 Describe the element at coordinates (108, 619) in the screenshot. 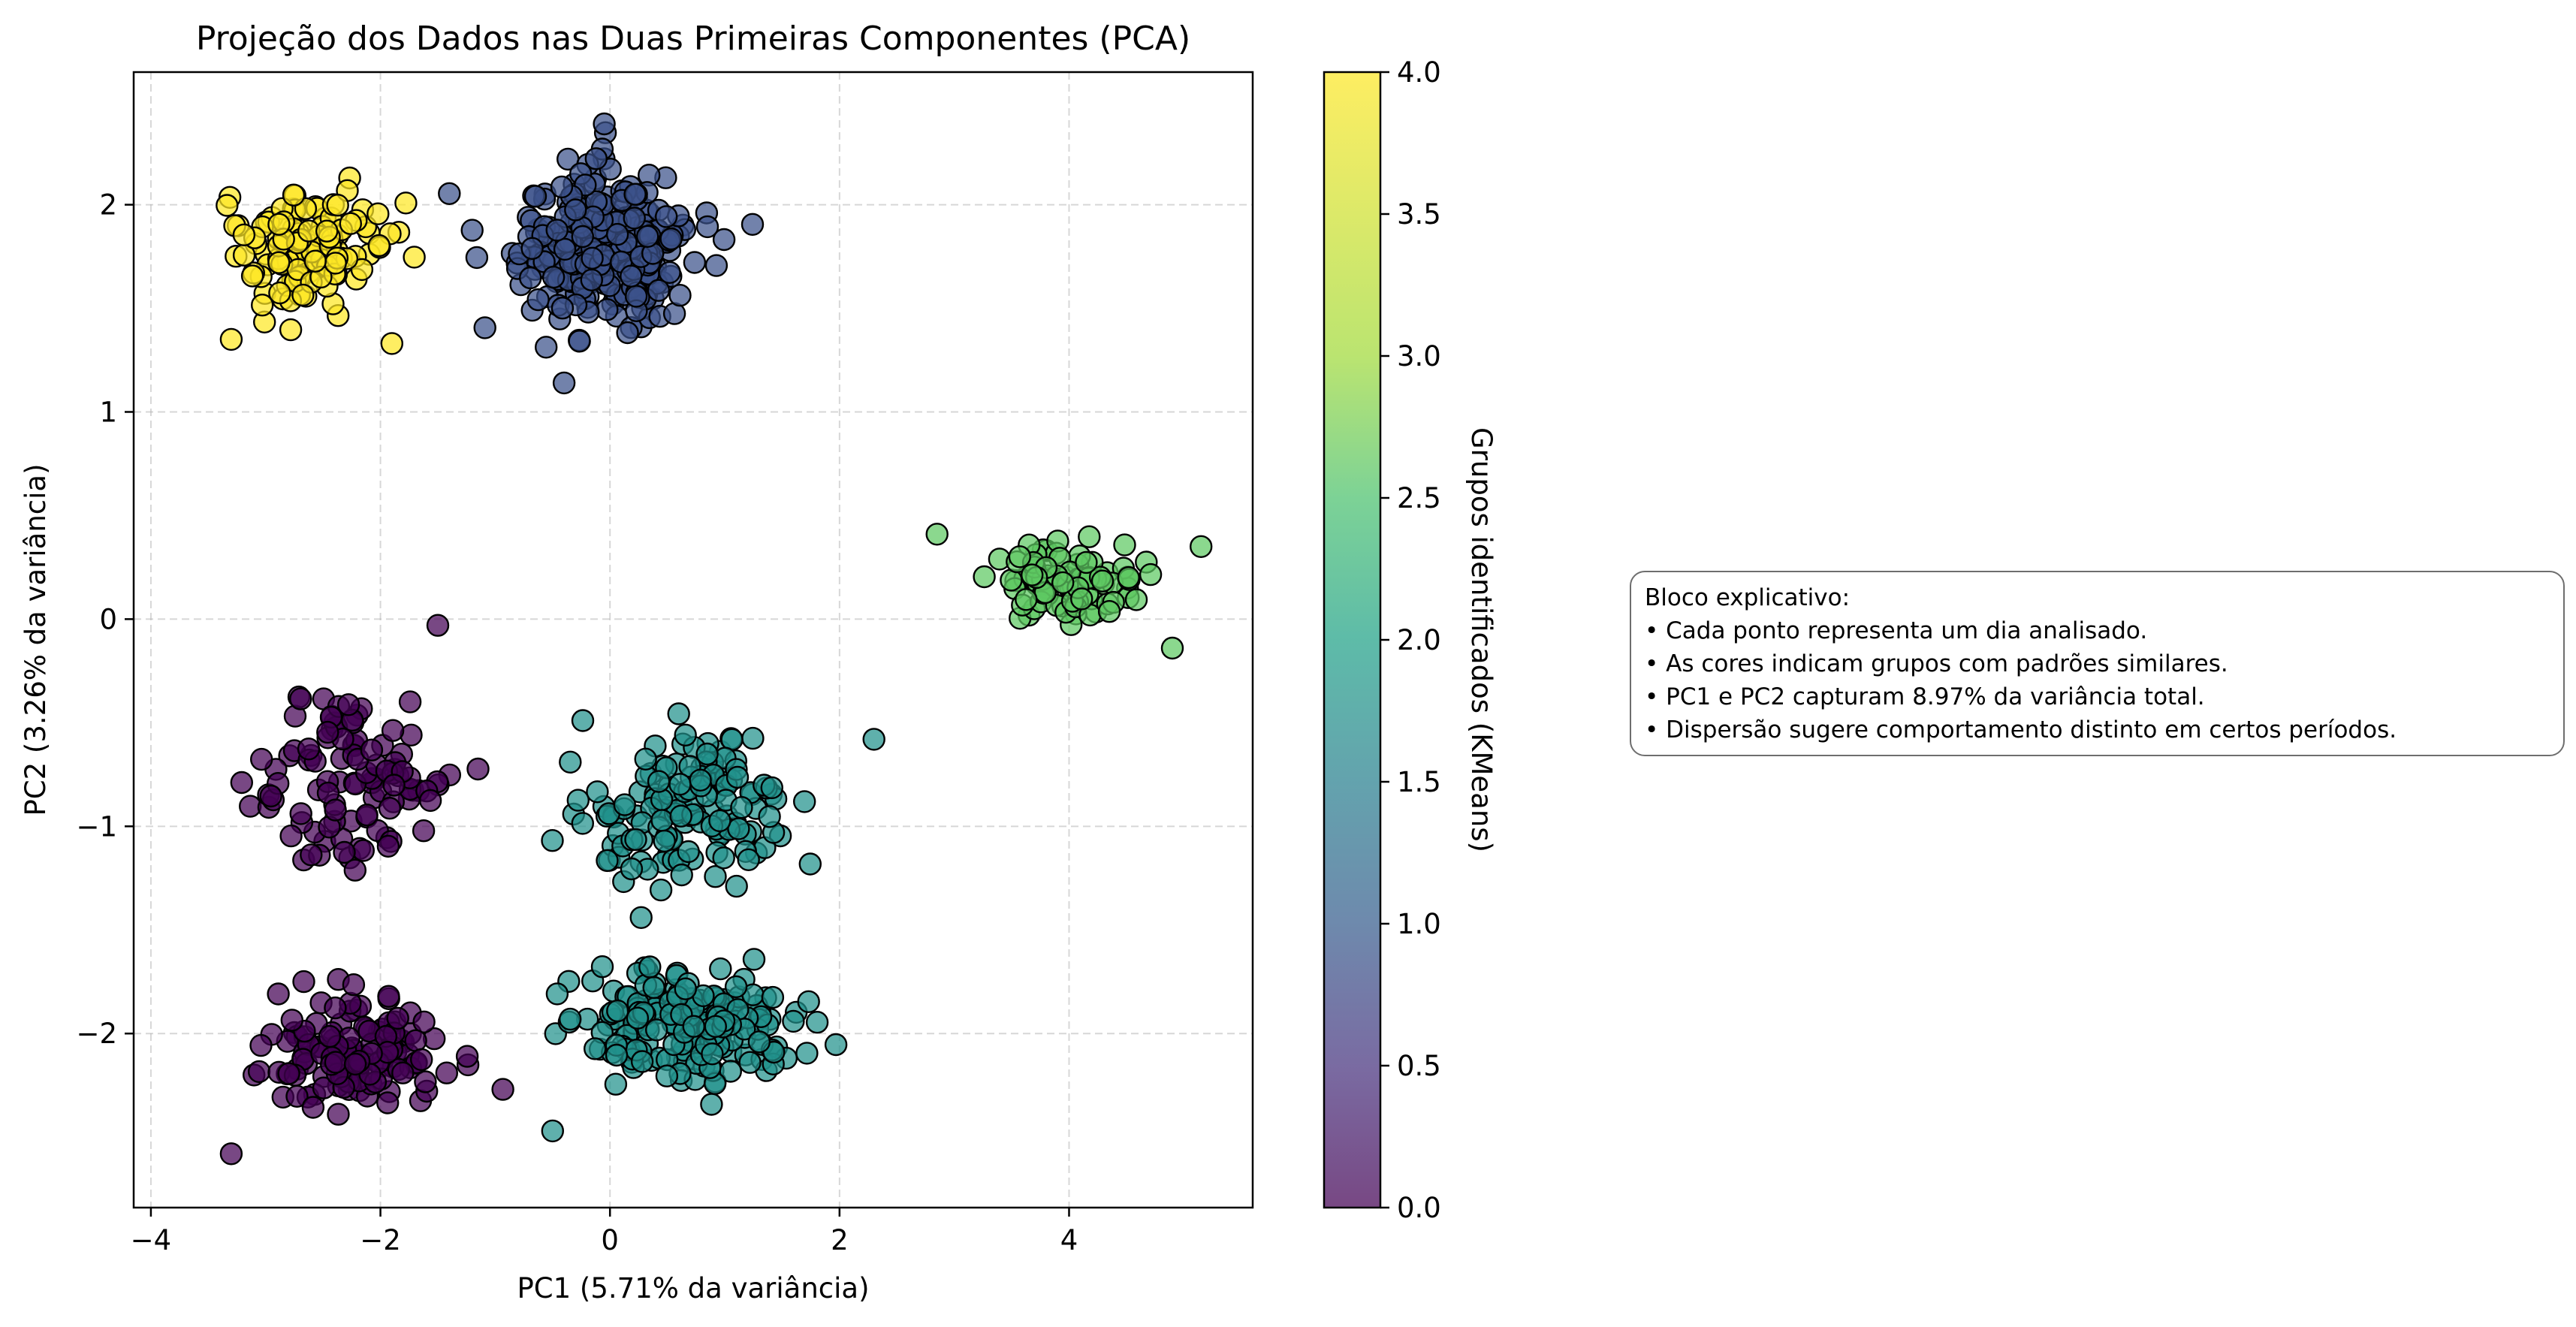

I see `y-tick-label: 0` at that location.